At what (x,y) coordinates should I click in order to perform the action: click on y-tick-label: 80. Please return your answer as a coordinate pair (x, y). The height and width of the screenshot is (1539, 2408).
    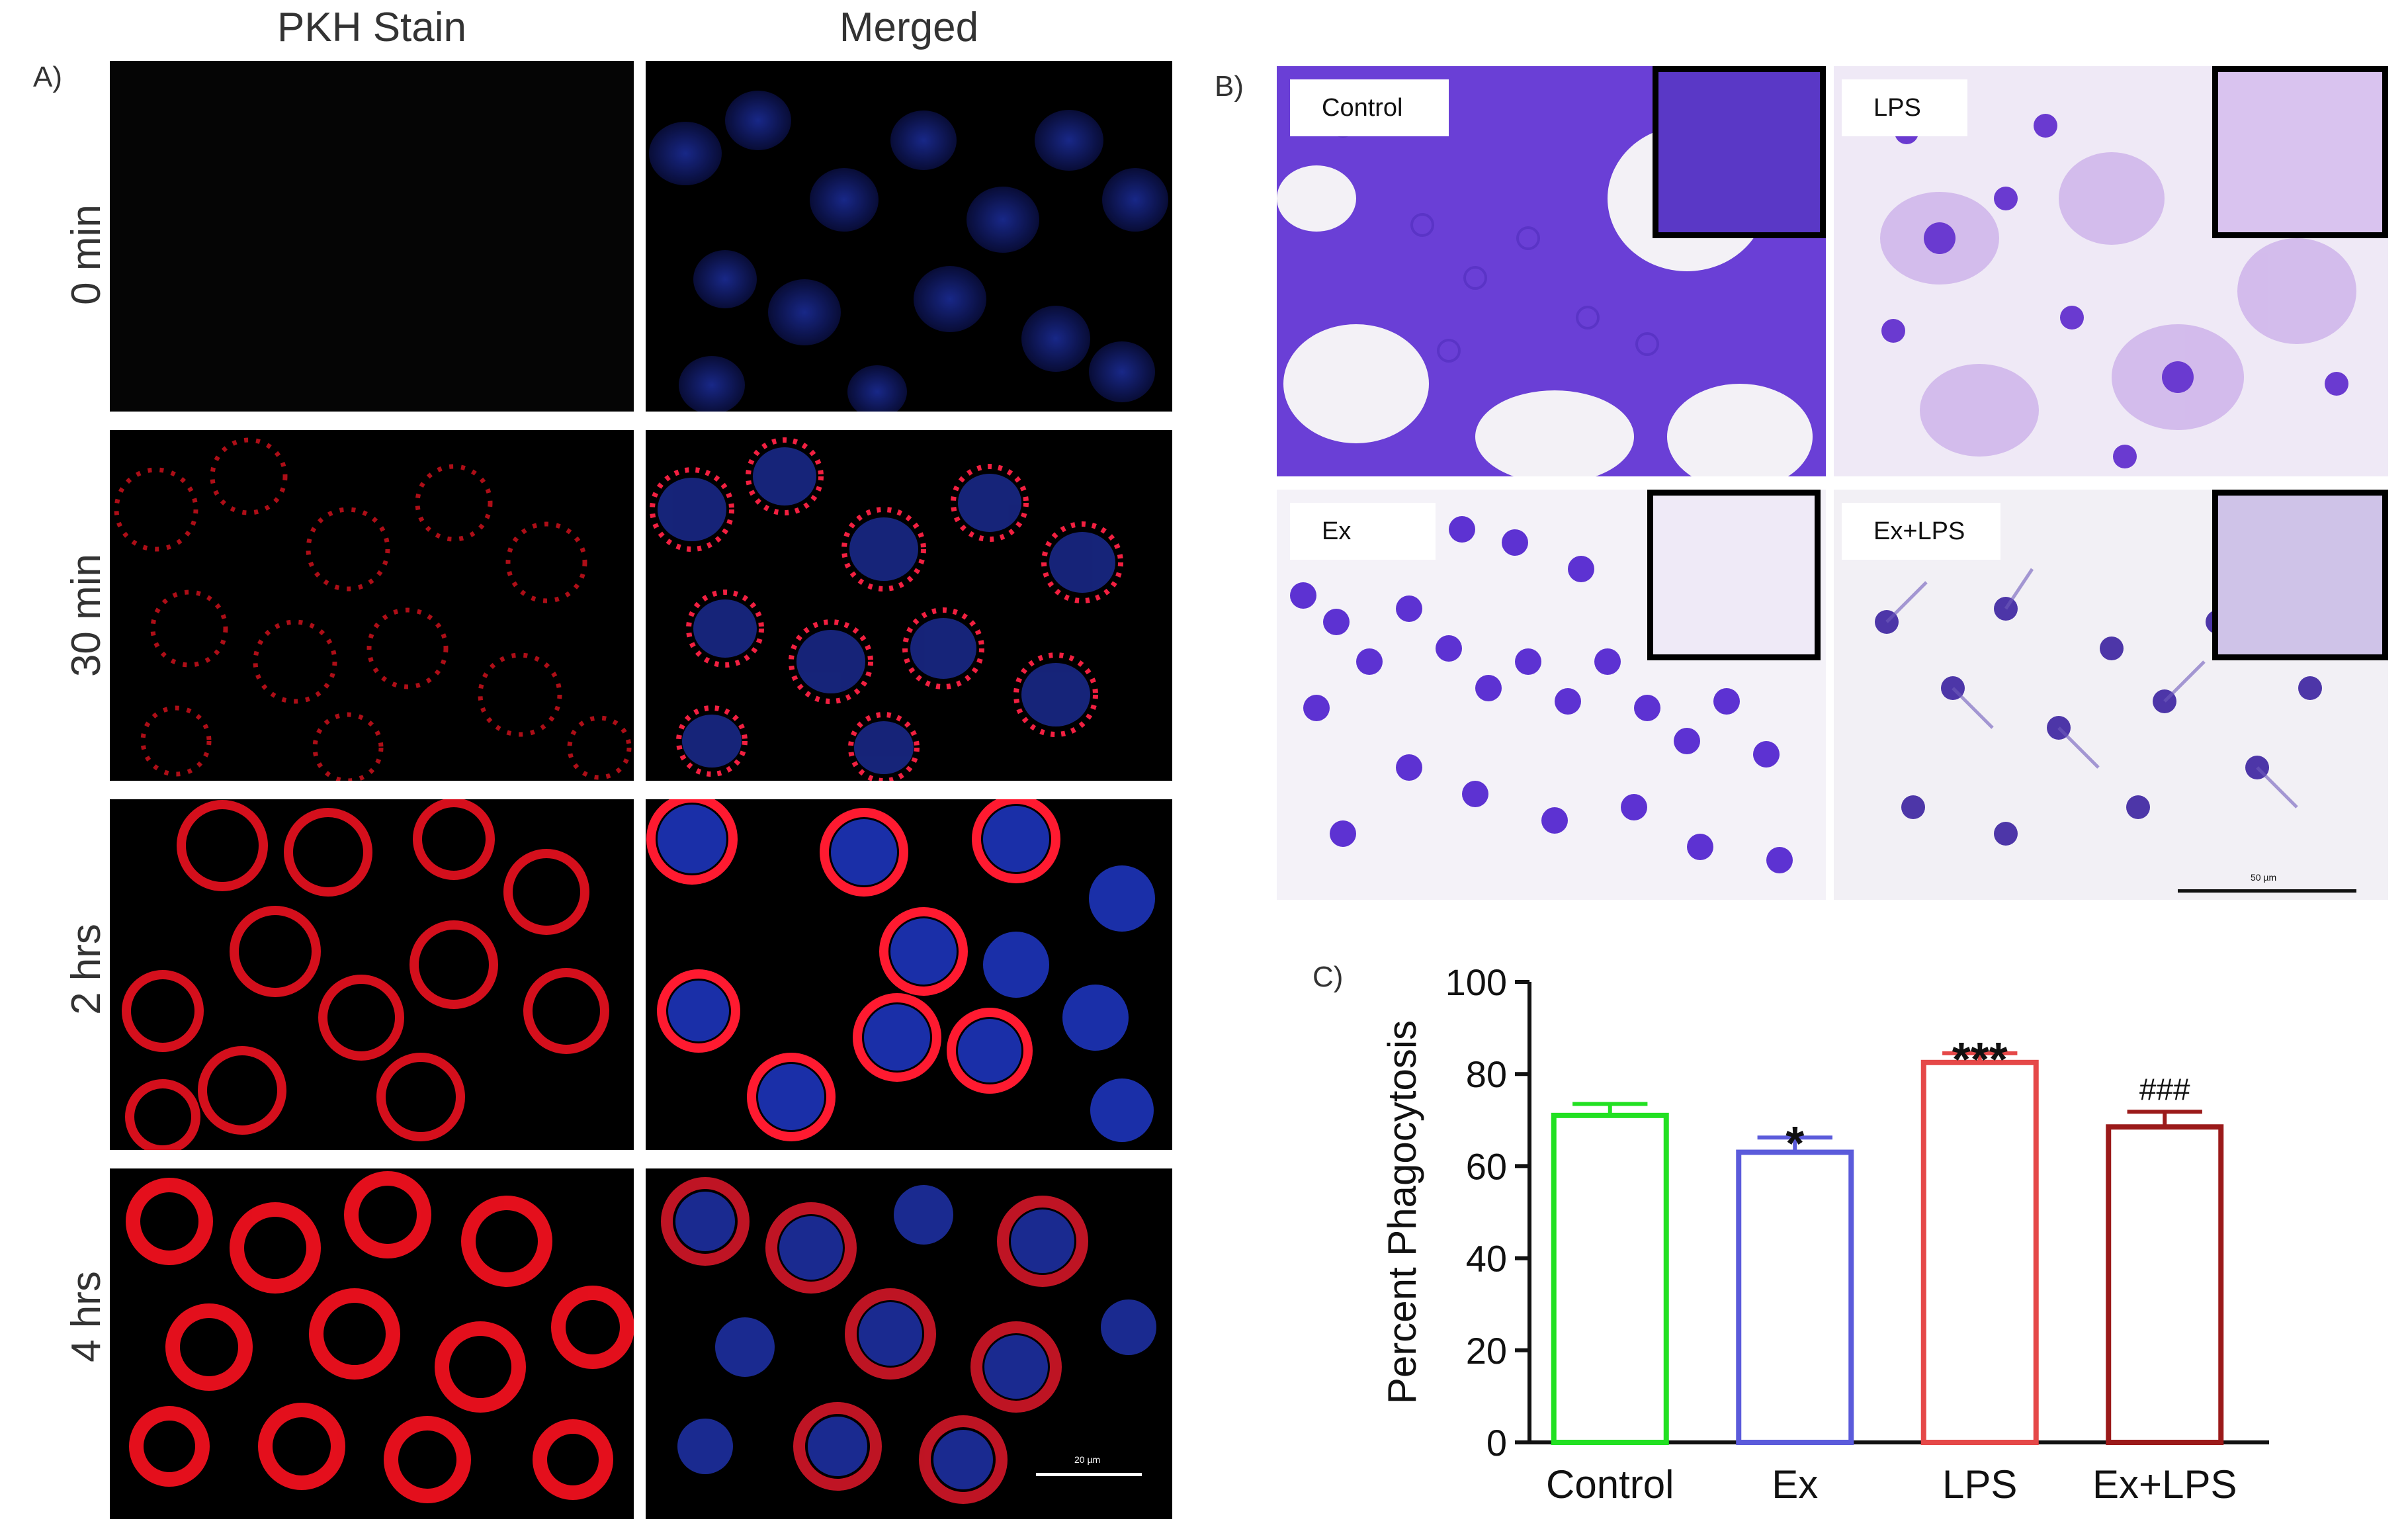
    Looking at the image, I should click on (1486, 1074).